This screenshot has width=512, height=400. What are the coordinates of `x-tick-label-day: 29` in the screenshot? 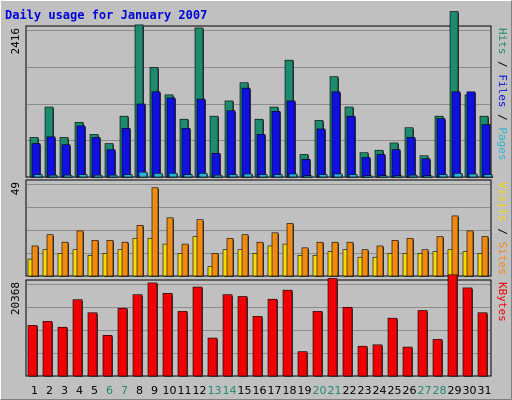 It's located at (455, 390).